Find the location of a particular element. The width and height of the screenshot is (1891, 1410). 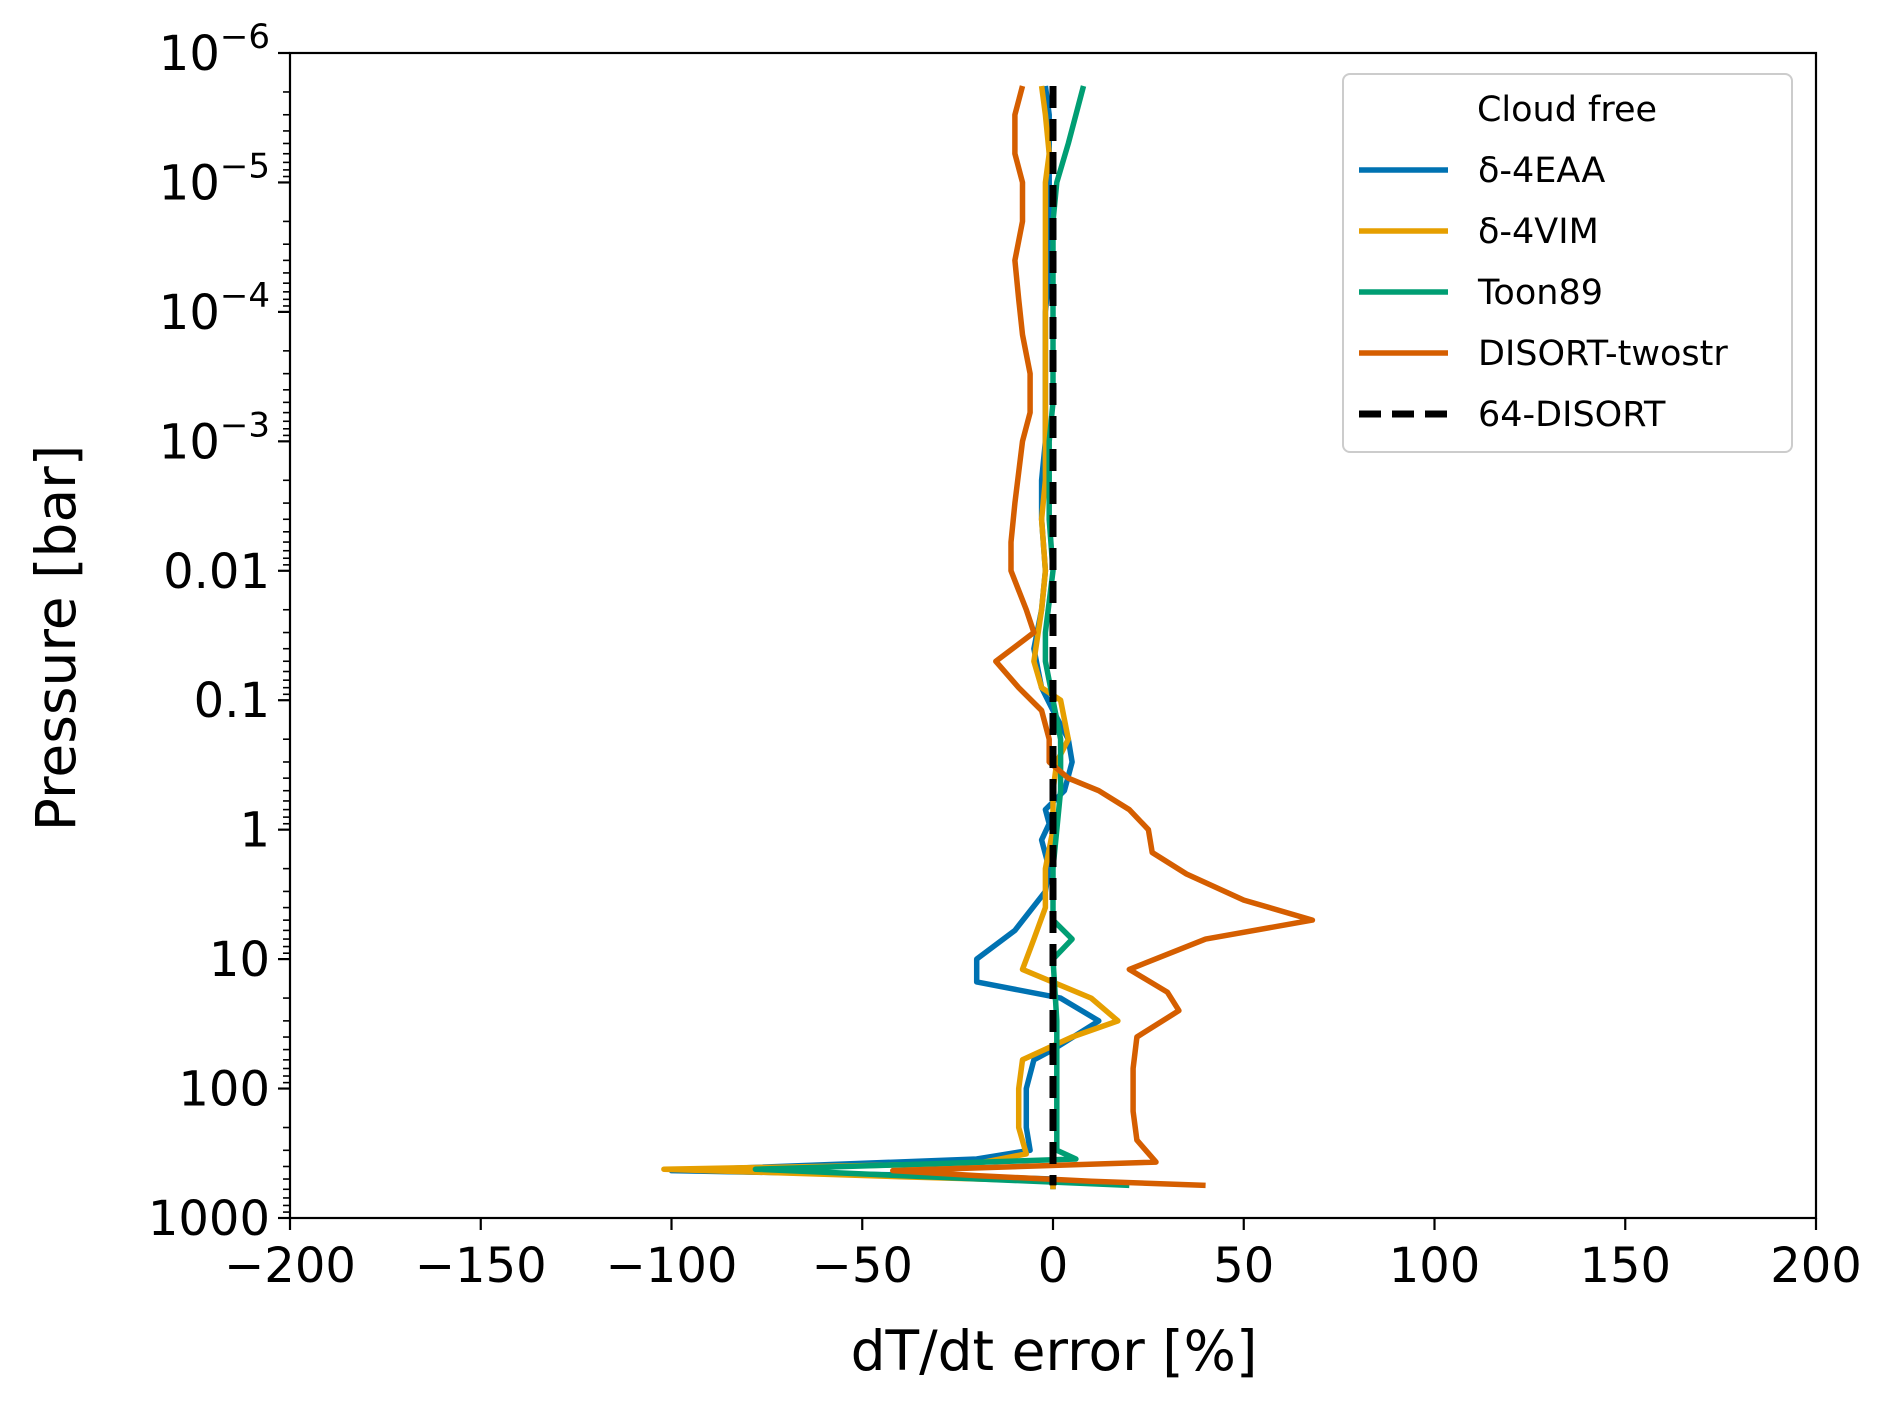

y-tick-label: 1 is located at coordinates (254, 831).